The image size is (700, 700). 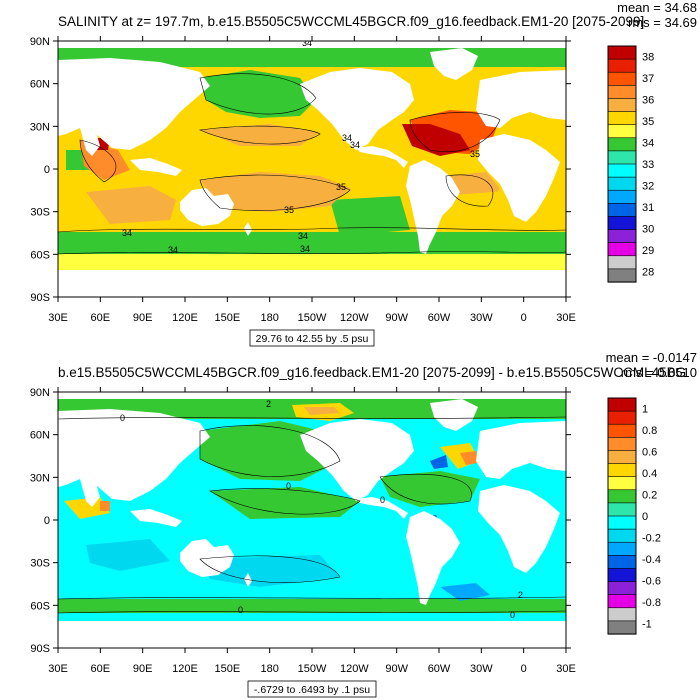 What do you see at coordinates (648, 251) in the screenshot?
I see `colorbar-label: 29` at bounding box center [648, 251].